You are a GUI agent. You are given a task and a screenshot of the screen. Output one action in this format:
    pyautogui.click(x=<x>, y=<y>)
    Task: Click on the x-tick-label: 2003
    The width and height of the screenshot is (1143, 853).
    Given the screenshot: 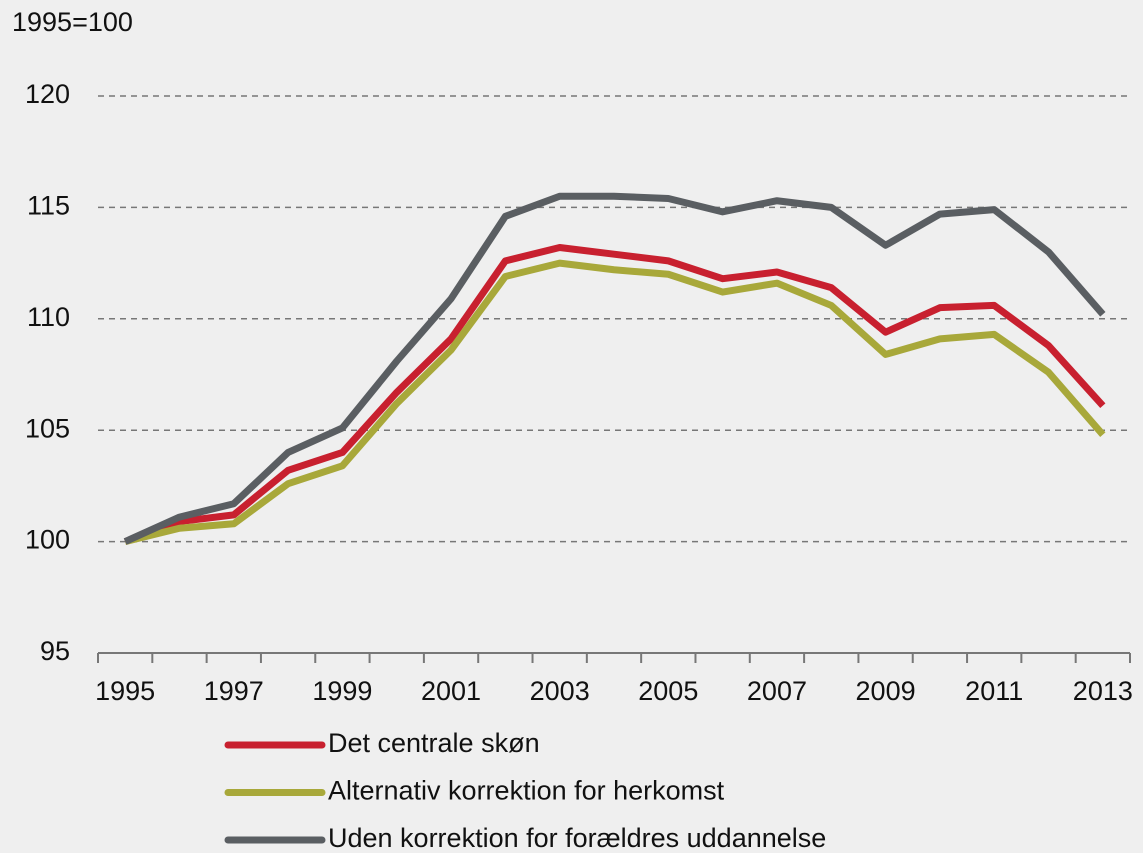 What is the action you would take?
    pyautogui.click(x=560, y=691)
    